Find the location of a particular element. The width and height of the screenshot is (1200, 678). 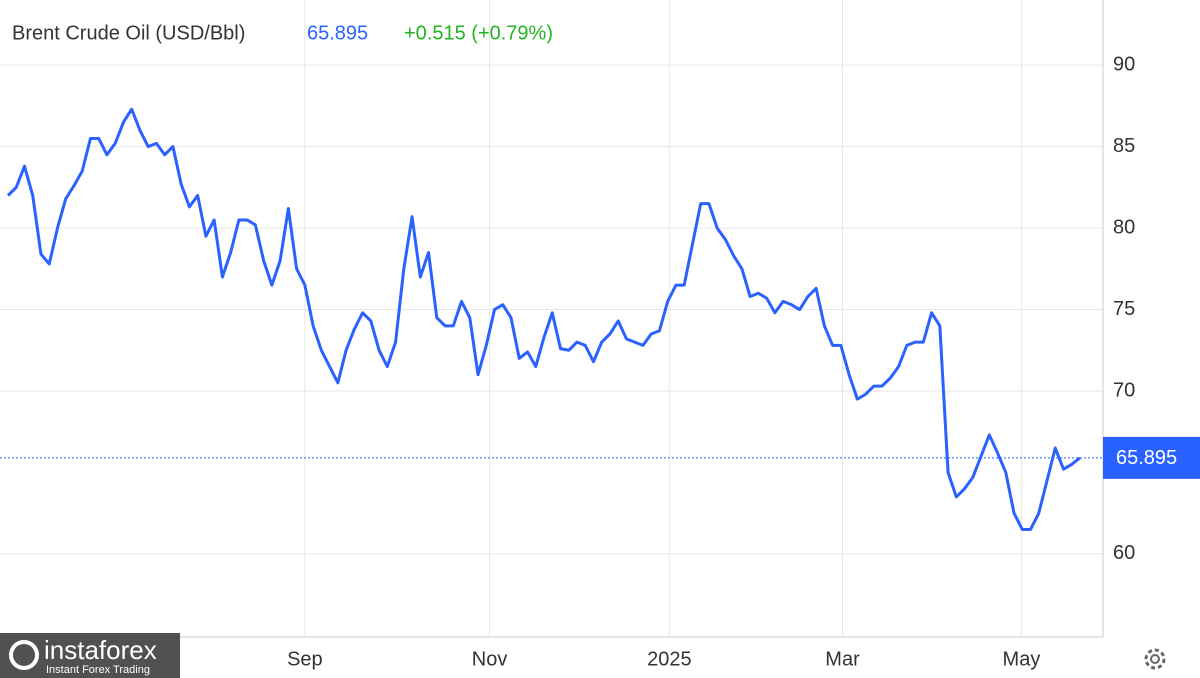

watermark: instaforex Instant Forex Trading is located at coordinates (90, 655).